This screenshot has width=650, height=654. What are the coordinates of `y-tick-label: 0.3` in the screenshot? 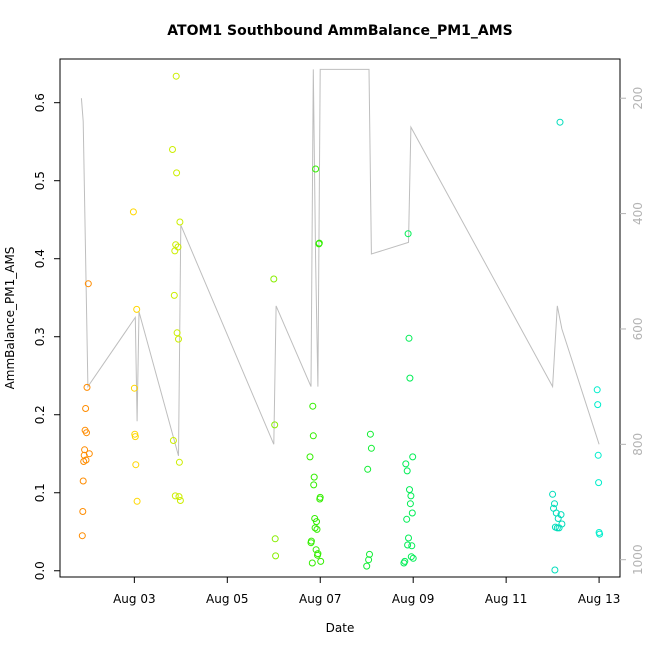 It's located at (40, 336).